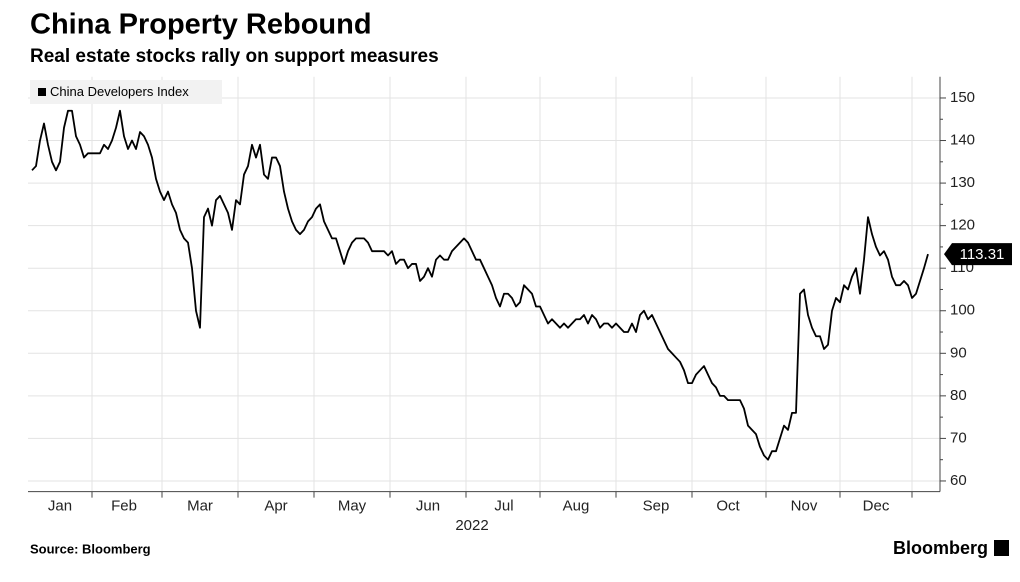  Describe the element at coordinates (962, 97) in the screenshot. I see `y-tick-label: 150` at that location.